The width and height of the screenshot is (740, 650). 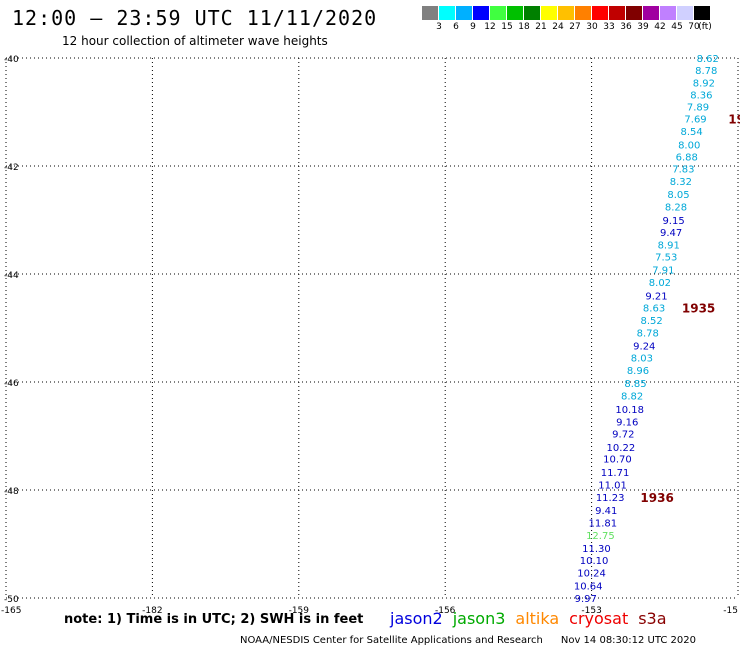 What do you see at coordinates (689, 145) in the screenshot?
I see `wave-height-label: 8.00` at bounding box center [689, 145].